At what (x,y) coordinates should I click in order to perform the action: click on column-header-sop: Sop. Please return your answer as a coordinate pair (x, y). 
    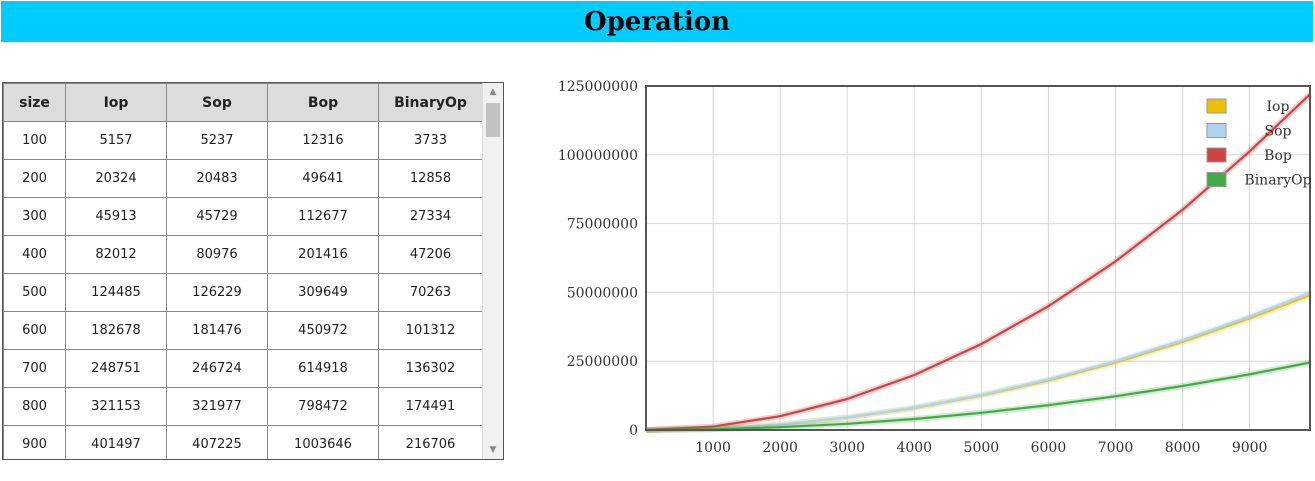
    Looking at the image, I should click on (217, 102).